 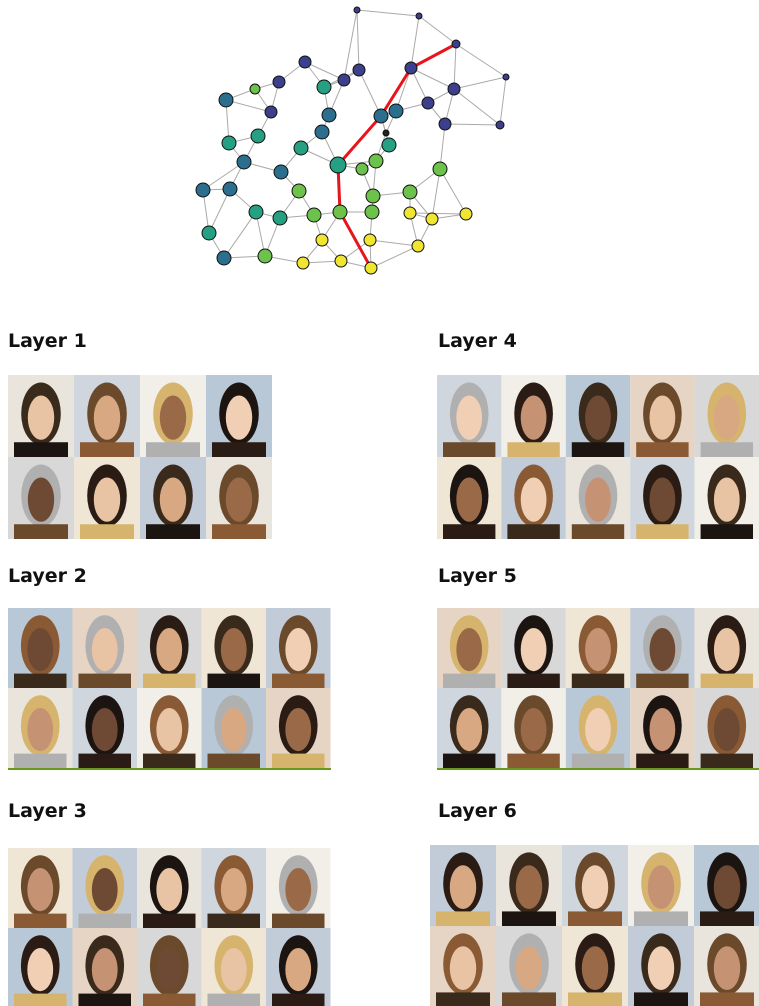 I want to click on layer-title: Layer 5, so click(x=477, y=576).